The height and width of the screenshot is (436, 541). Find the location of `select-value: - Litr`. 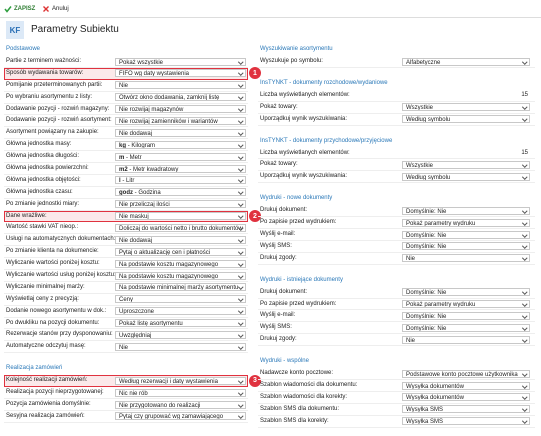

select-value: - Litr is located at coordinates (128, 181).